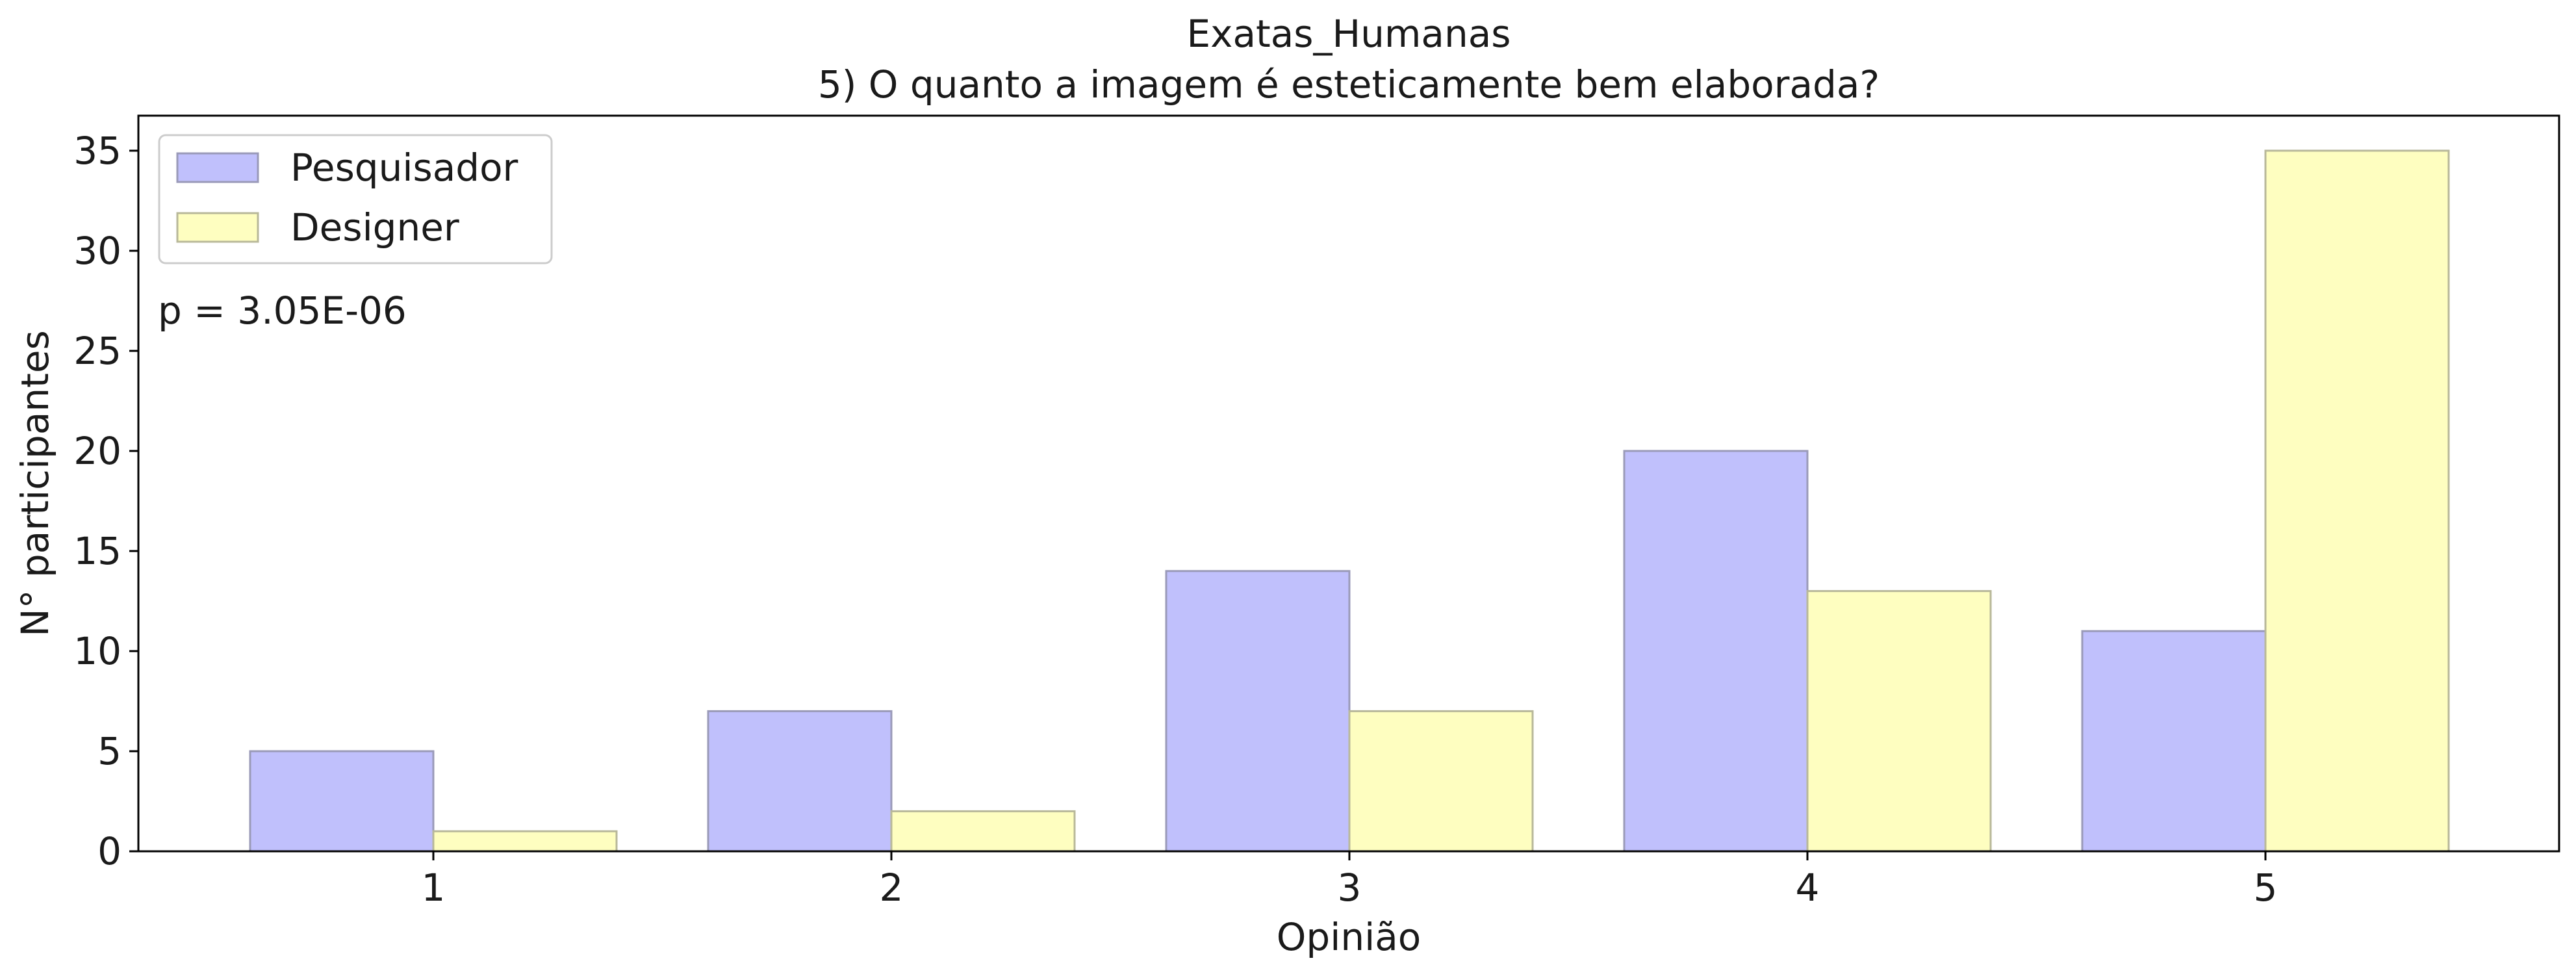  I want to click on legend-swatch-pesquisador, so click(217, 167).